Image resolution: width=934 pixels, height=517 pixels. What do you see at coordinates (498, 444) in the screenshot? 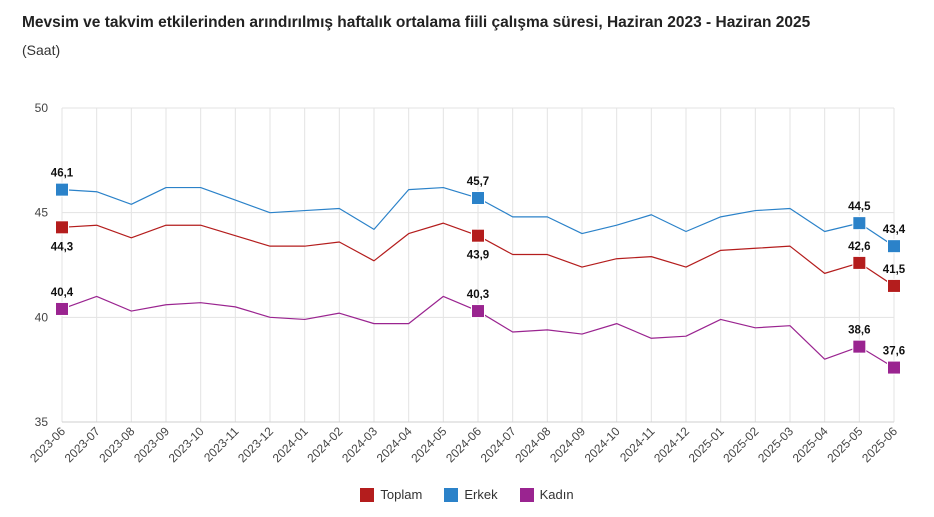
I see `x-tick-label: 2024-07` at bounding box center [498, 444].